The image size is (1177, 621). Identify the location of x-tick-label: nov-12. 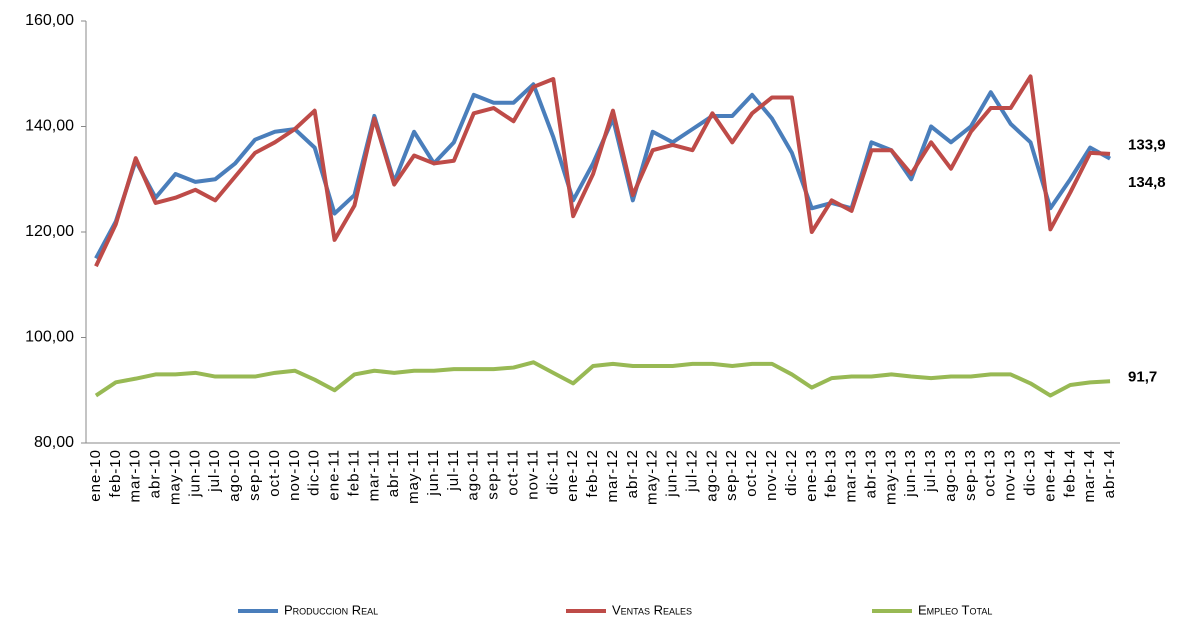
(771, 475).